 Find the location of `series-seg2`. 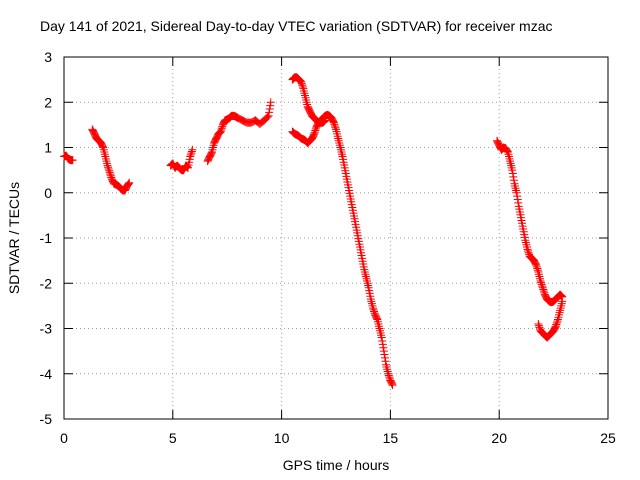

series-seg2 is located at coordinates (111, 160).